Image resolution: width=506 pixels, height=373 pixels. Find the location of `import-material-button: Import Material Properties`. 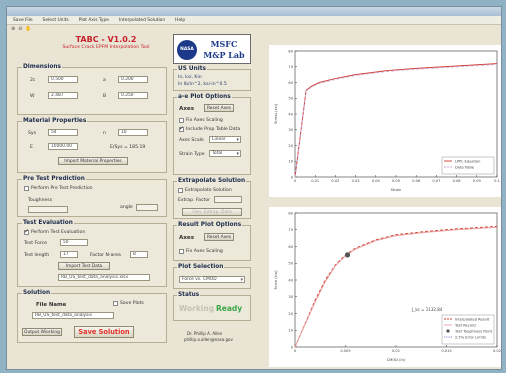

import-material-button: Import Material Properties is located at coordinates (93, 161).